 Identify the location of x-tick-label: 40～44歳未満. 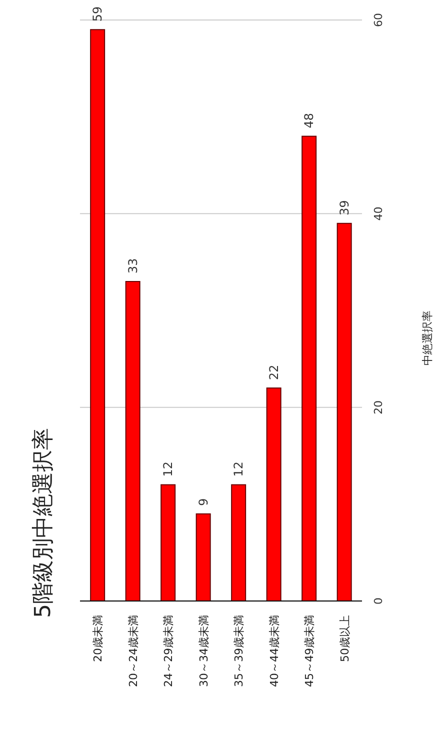
(274, 651).